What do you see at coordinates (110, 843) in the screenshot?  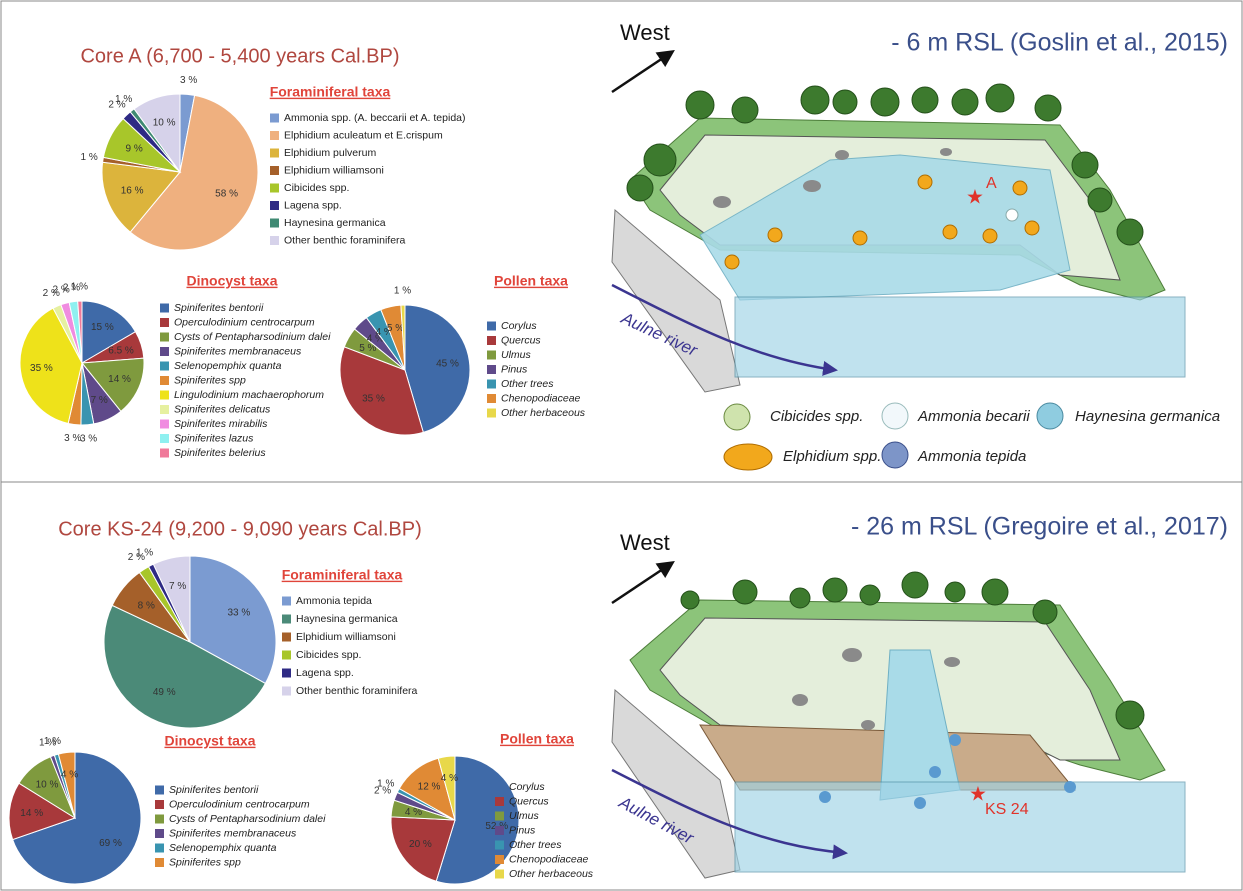 I see `value-label: 69 %` at bounding box center [110, 843].